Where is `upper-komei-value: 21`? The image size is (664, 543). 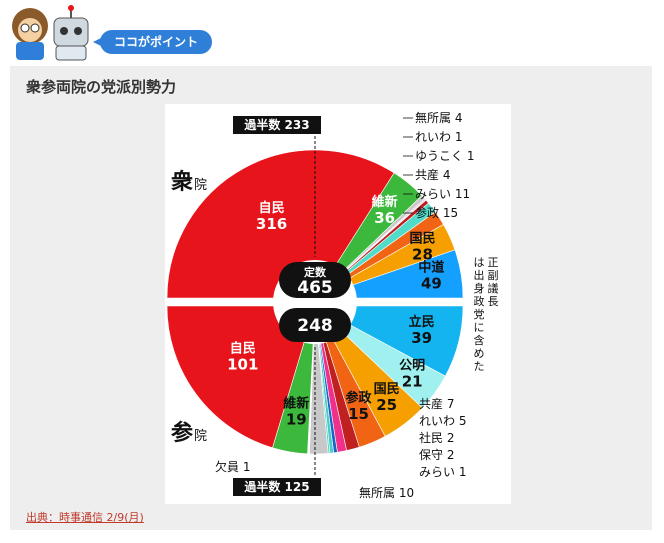
upper-komei-value: 21 is located at coordinates (412, 381).